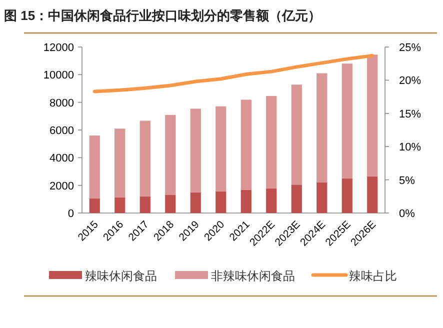 Image resolution: width=443 pixels, height=328 pixels. What do you see at coordinates (410, 48) in the screenshot?
I see `y2-tick-label: 25%` at bounding box center [410, 48].